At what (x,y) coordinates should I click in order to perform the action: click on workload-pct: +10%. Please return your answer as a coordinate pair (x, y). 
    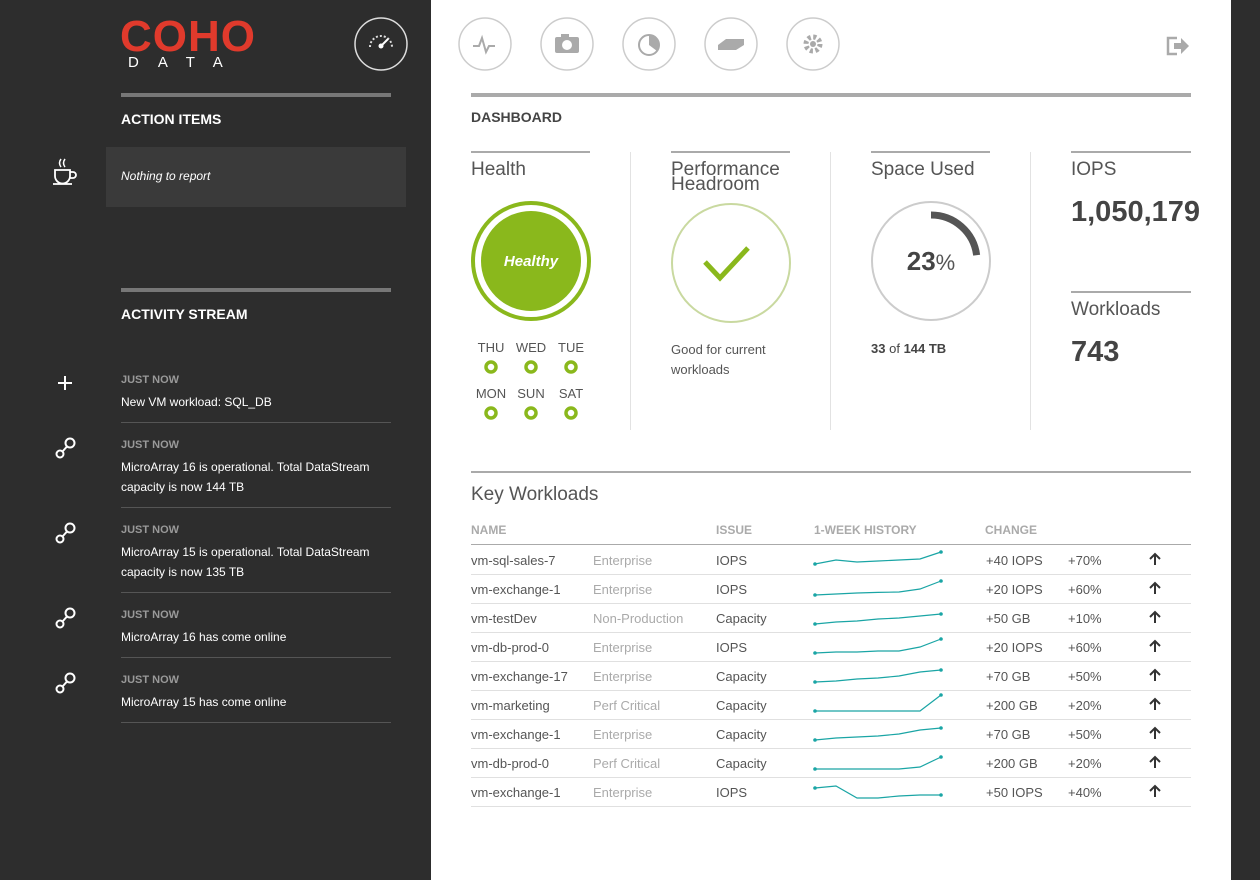
    Looking at the image, I should click on (1085, 618).